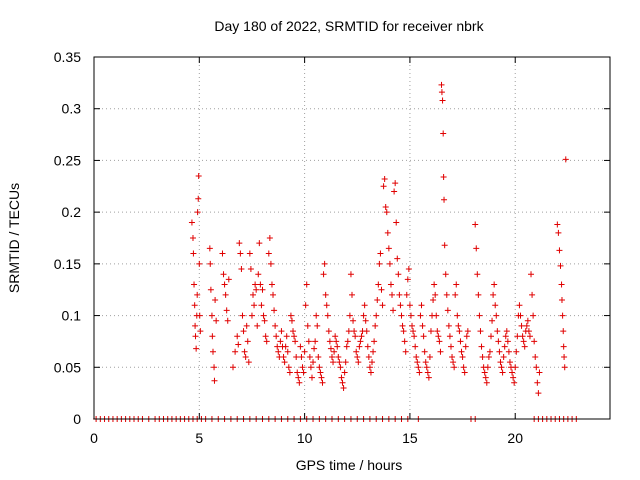 The height and width of the screenshot is (480, 640). Describe the element at coordinates (515, 438) in the screenshot. I see `x-tick-label: 20` at that location.